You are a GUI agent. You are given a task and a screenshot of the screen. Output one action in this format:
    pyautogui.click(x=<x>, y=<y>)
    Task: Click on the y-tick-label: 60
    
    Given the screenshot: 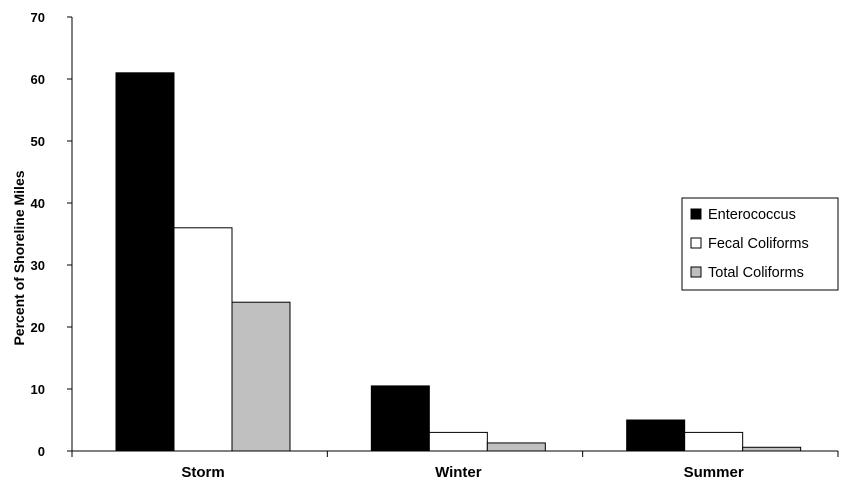 What is the action you would take?
    pyautogui.click(x=38, y=79)
    